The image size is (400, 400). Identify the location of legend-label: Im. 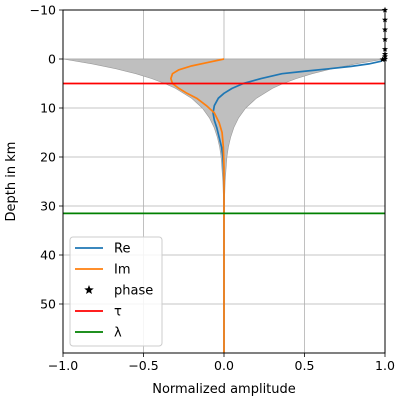
(122, 270).